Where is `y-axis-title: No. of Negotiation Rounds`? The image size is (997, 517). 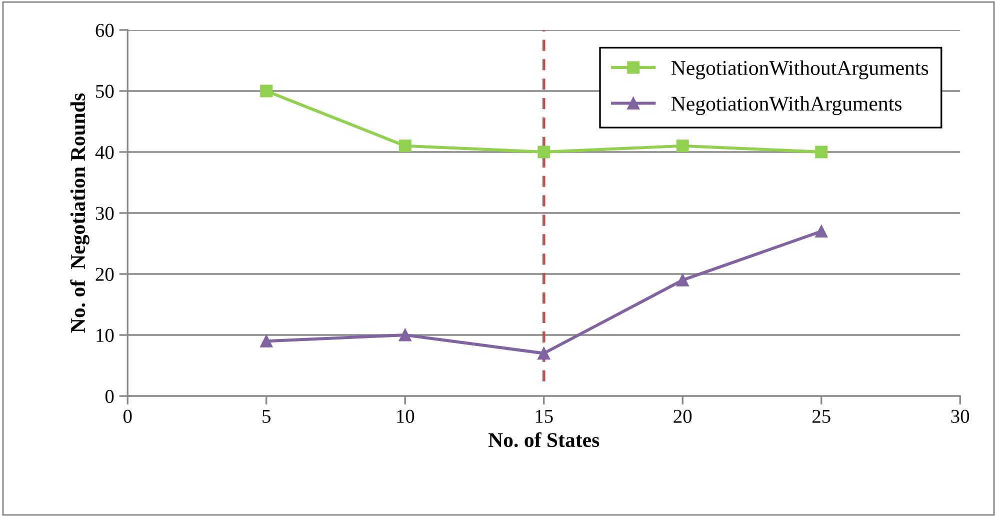
y-axis-title: No. of Negotiation Rounds is located at coordinates (80, 213).